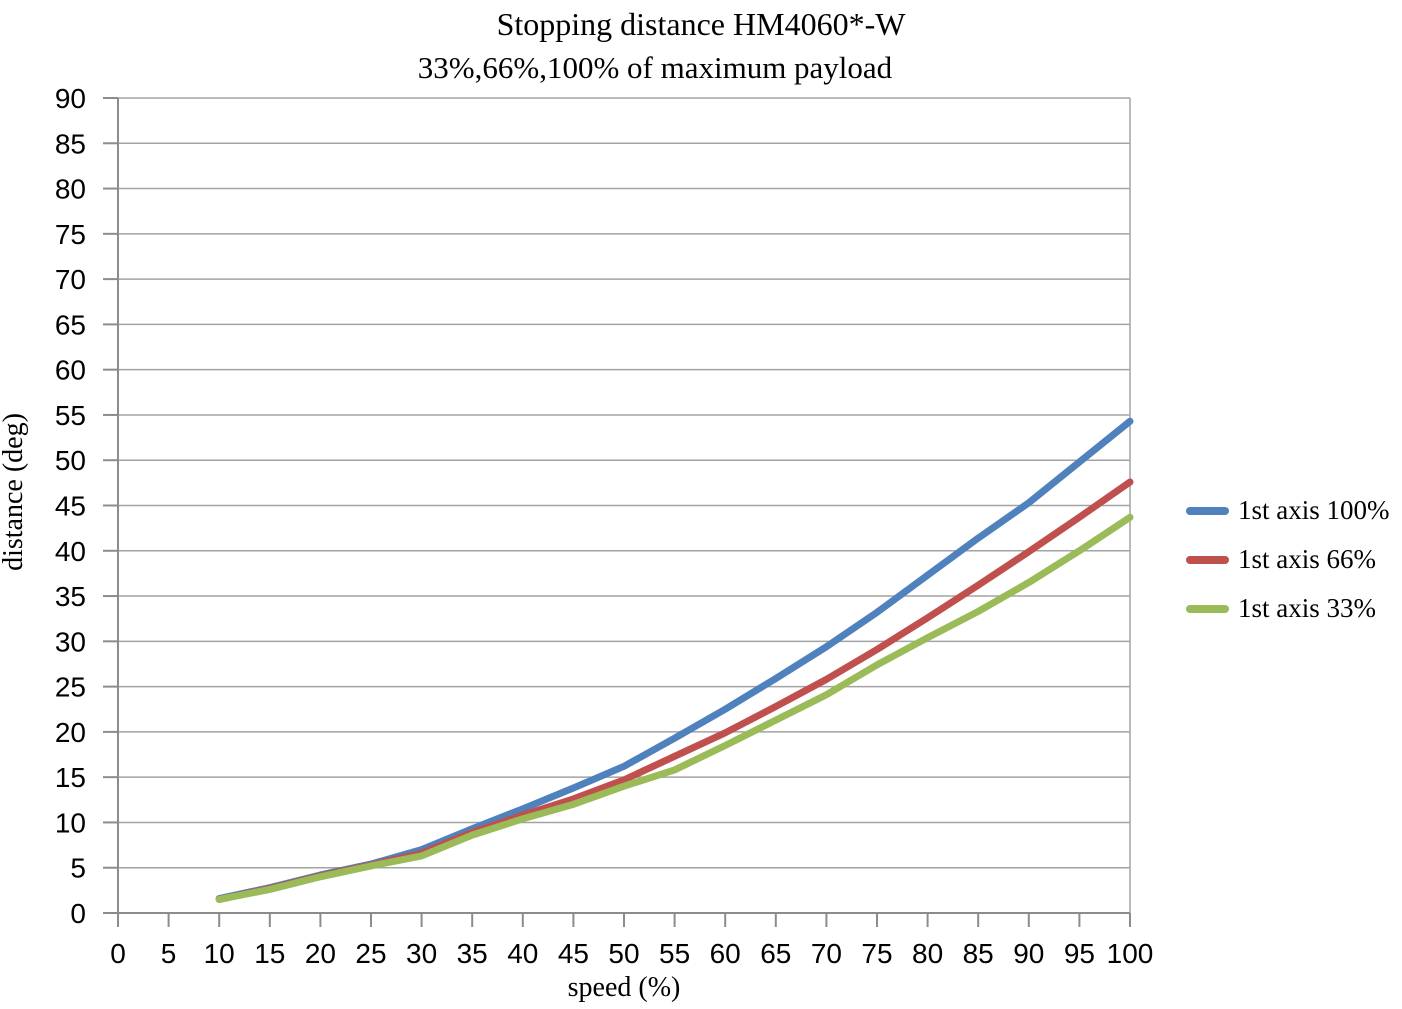  What do you see at coordinates (1307, 608) in the screenshot?
I see `legend-label-33: 1st axis 33%` at bounding box center [1307, 608].